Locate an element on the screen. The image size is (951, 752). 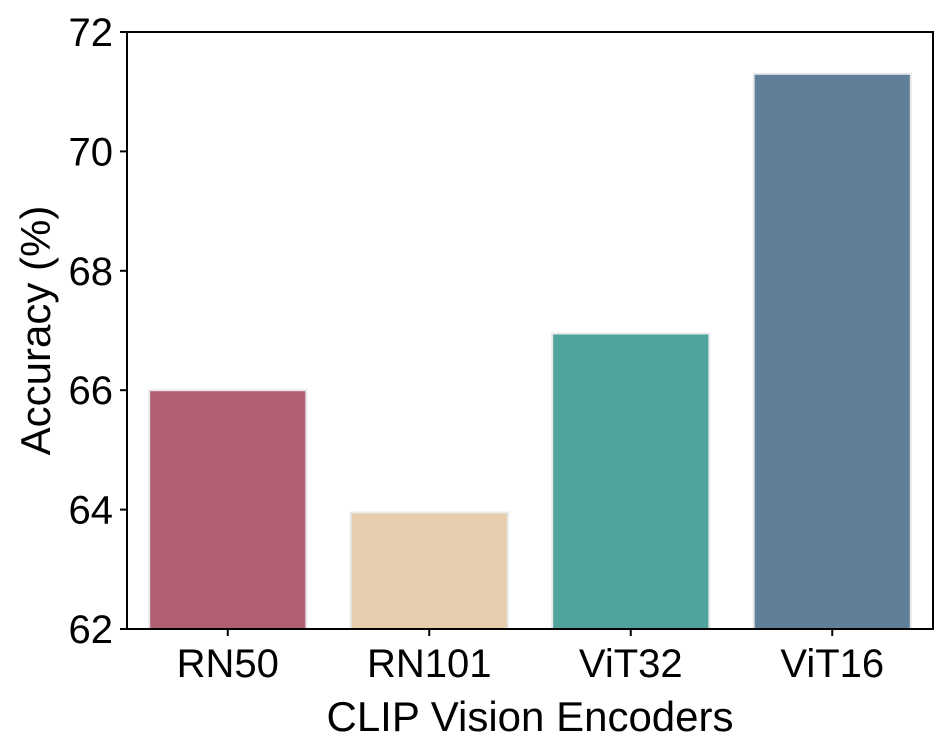
y-axis-title: Accuracy (%) is located at coordinates (35, 331).